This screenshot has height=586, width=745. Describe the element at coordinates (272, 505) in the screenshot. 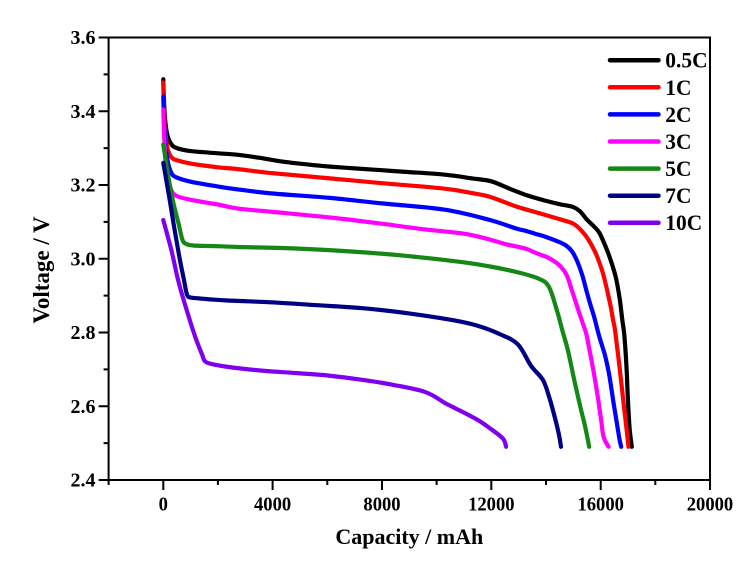

I see `svg-text: 4000` at that location.